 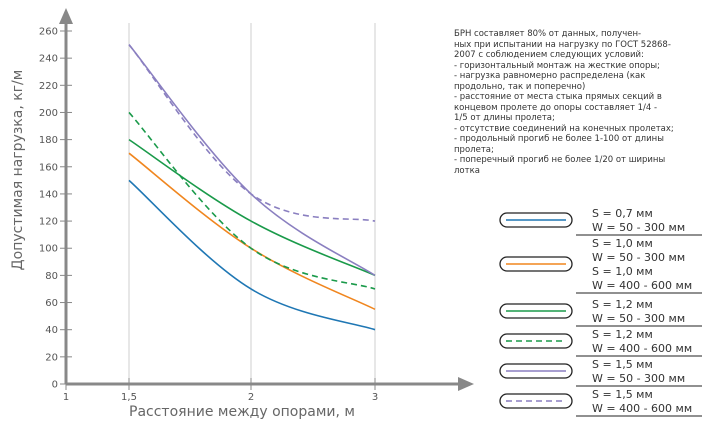 What do you see at coordinates (51, 357) in the screenshot?
I see `y-tick-label: 20` at bounding box center [51, 357].